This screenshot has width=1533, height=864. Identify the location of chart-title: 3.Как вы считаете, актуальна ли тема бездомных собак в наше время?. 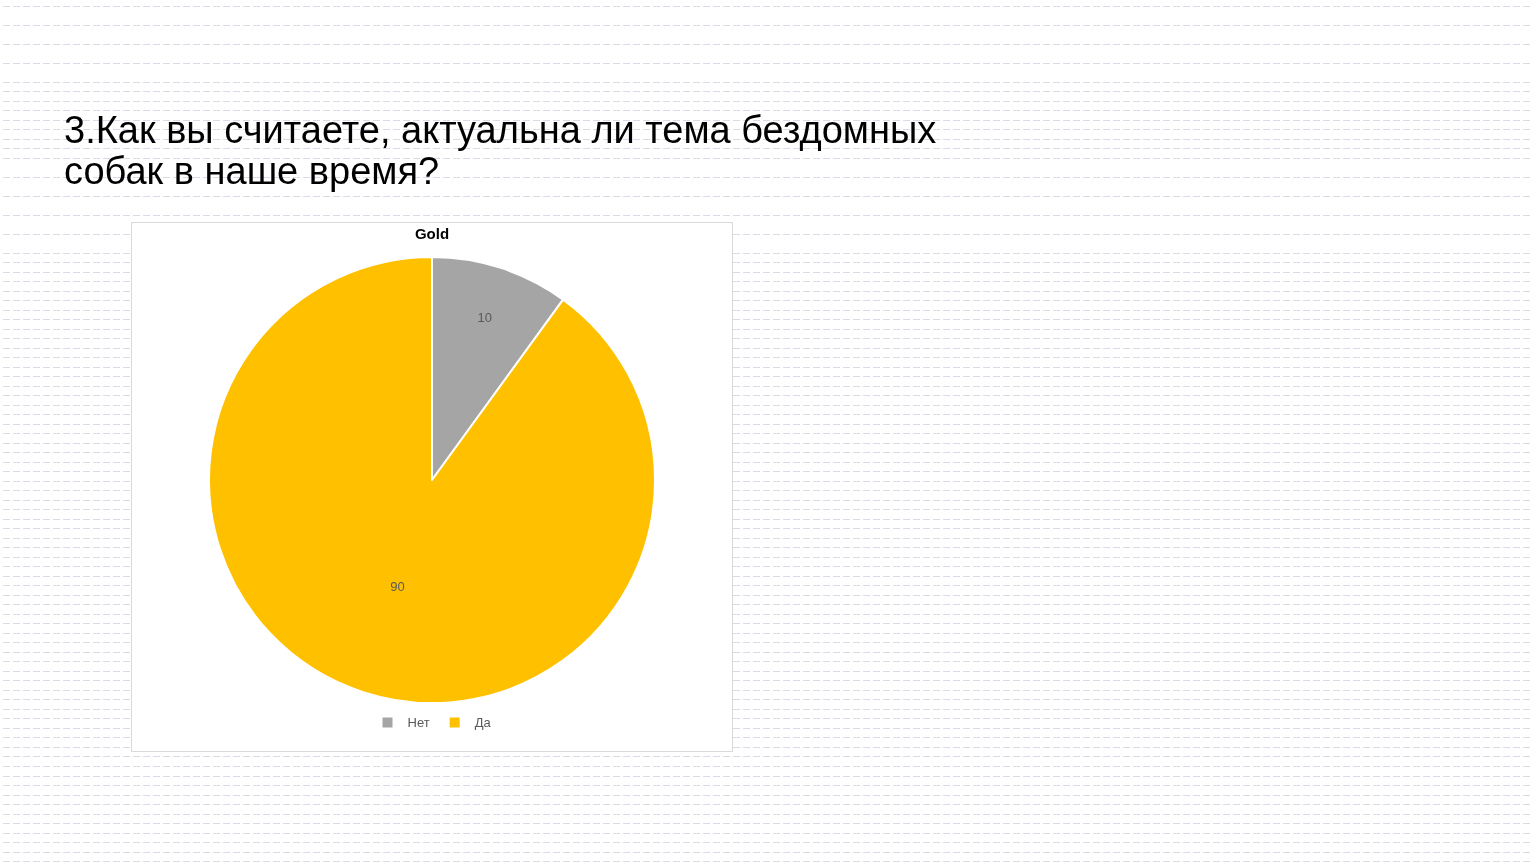
(501, 150).